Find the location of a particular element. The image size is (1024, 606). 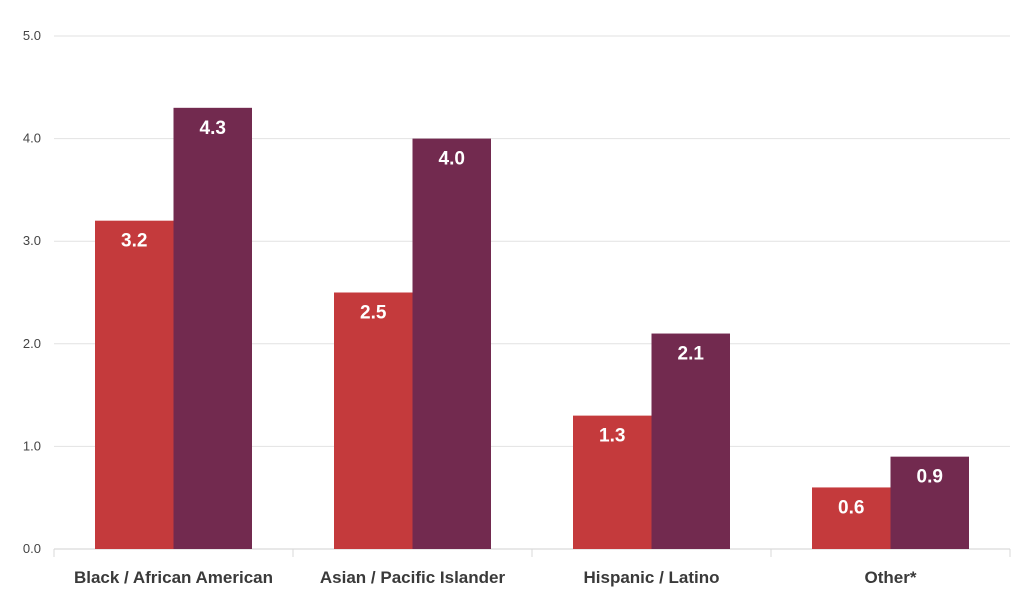

y-tick-label: 1.0 is located at coordinates (32, 445).